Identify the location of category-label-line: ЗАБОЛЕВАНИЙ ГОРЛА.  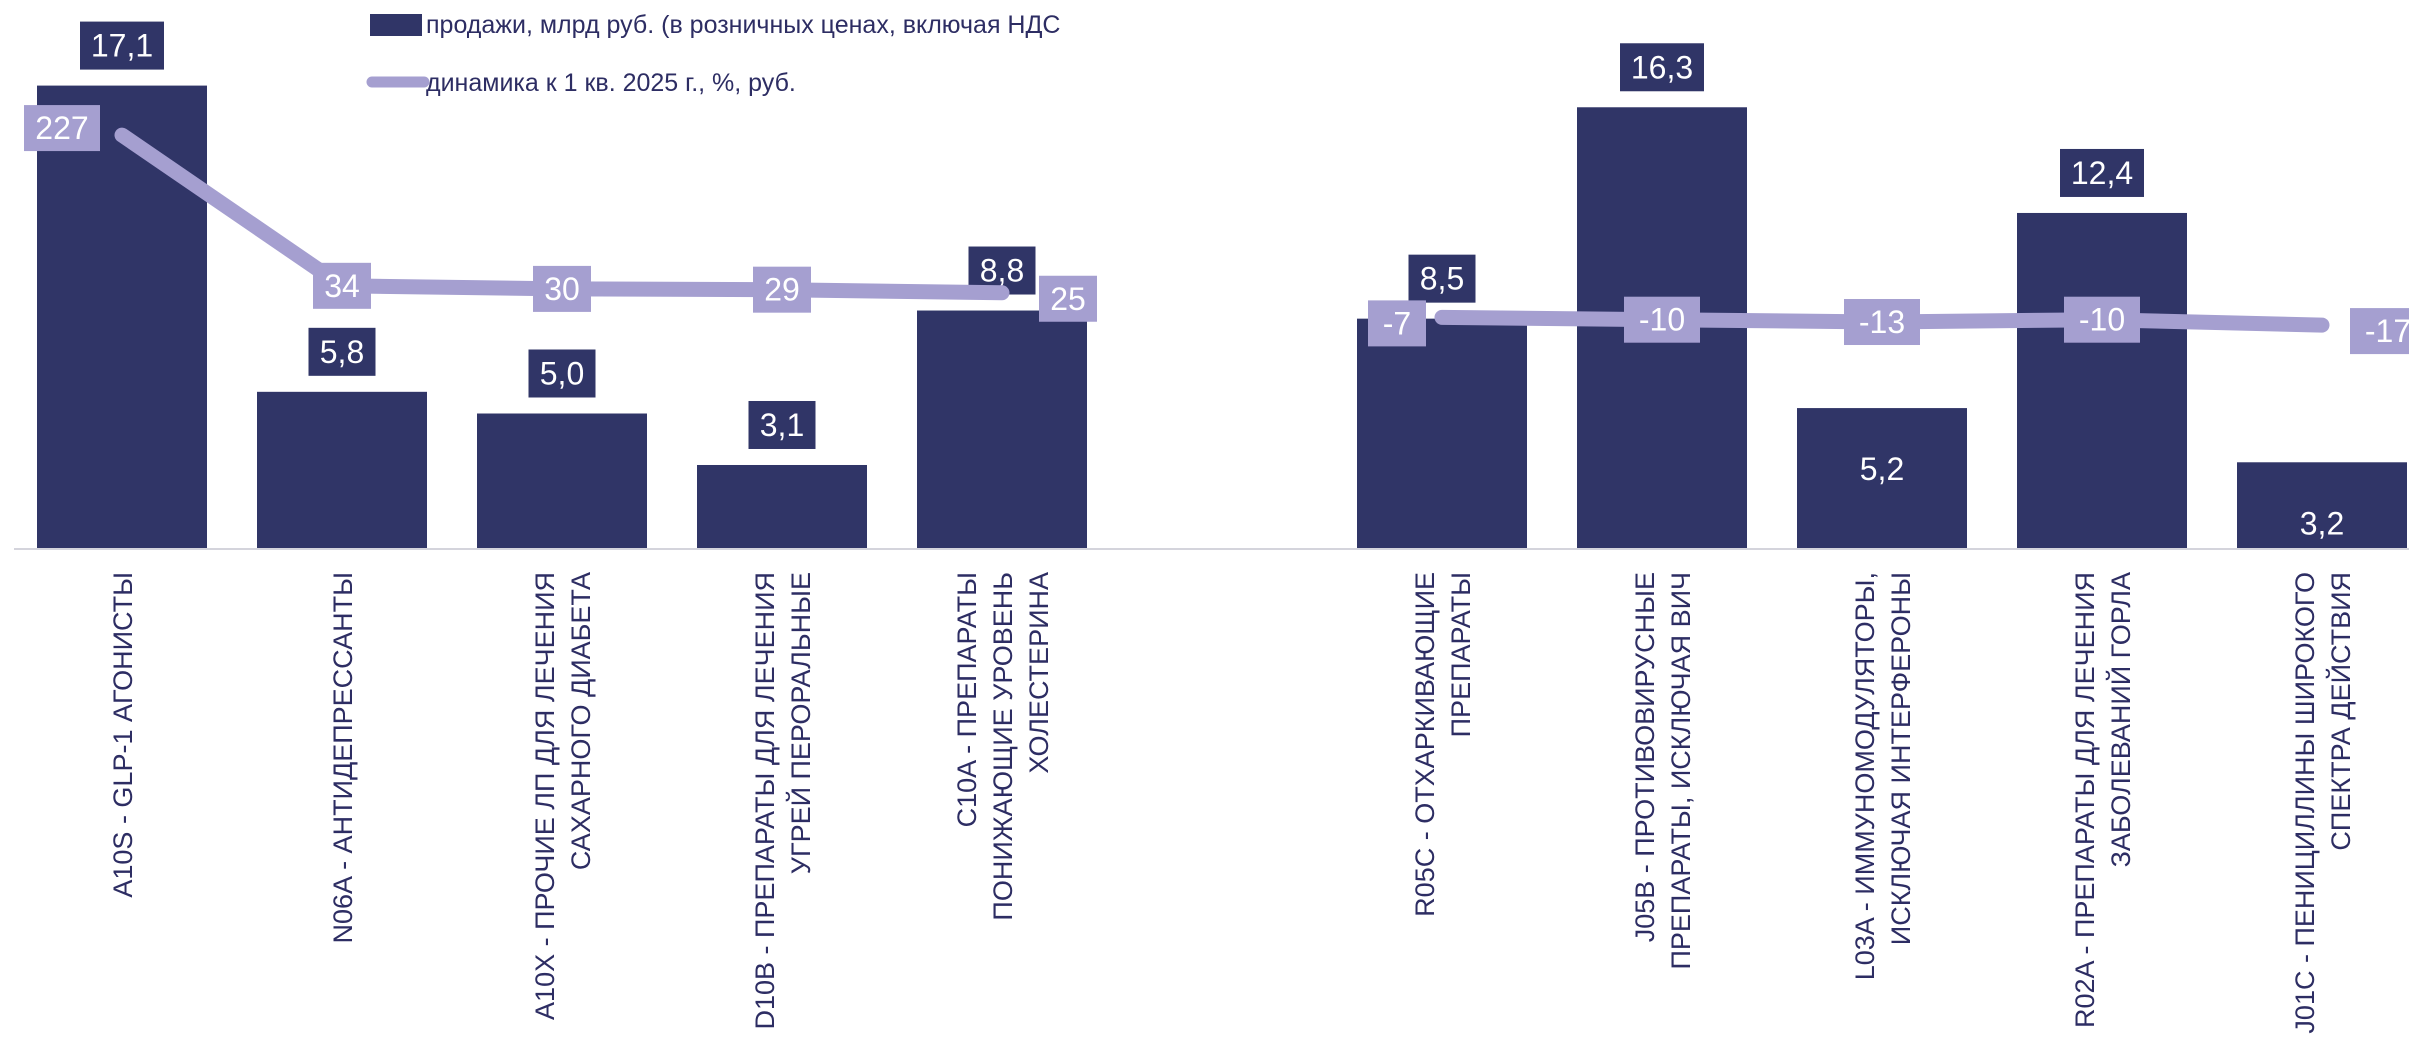
(2120, 719).